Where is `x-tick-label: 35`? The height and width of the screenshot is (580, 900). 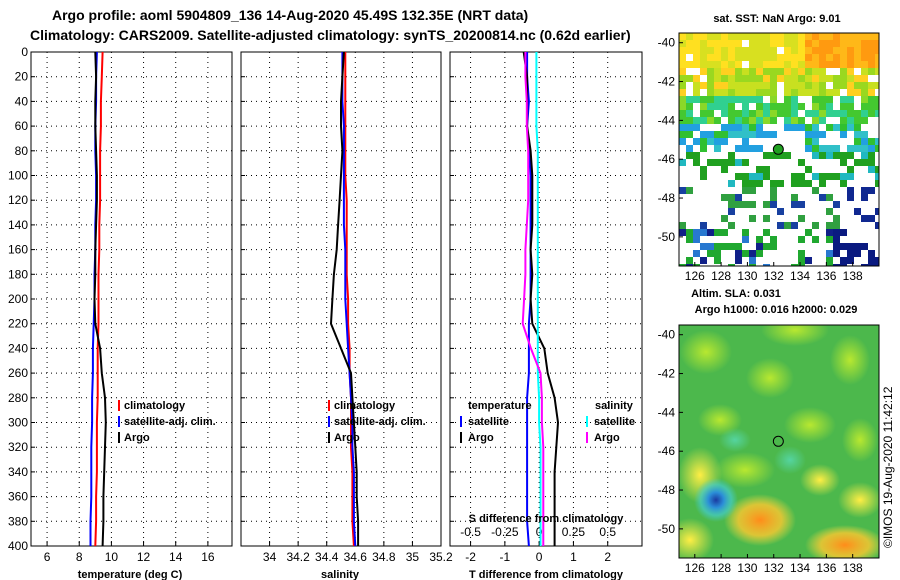
x-tick-label: 35 is located at coordinates (413, 557).